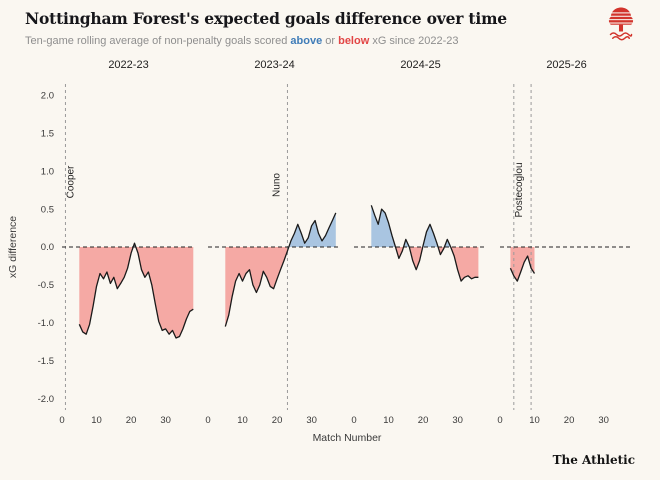  I want to click on nottingham-forest-crest-icon, so click(621, 24).